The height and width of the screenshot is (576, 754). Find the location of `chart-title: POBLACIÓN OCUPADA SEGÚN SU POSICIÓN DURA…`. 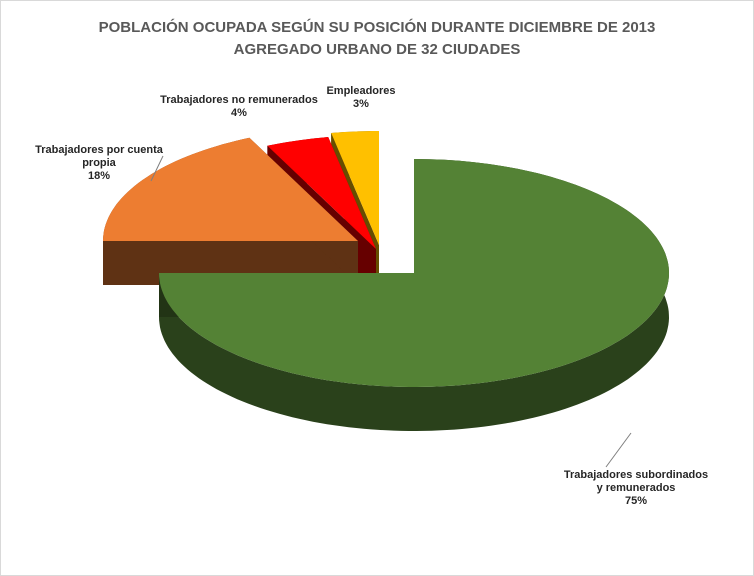

chart-title: POBLACIÓN OCUPADA SEGÚN SU POSICIÓN DURA… is located at coordinates (377, 27).